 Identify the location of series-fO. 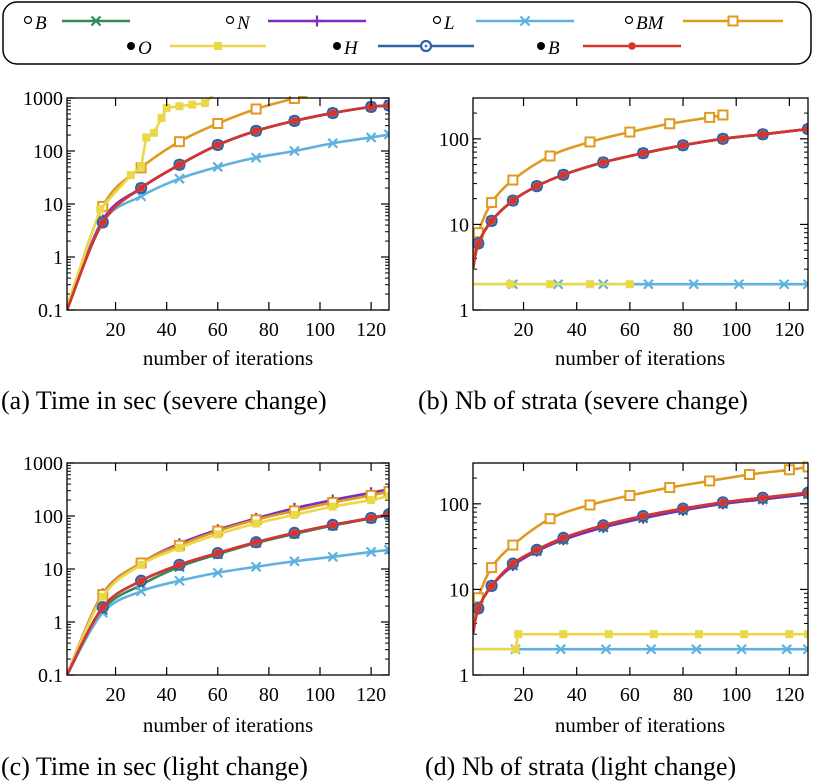
(228, 583).